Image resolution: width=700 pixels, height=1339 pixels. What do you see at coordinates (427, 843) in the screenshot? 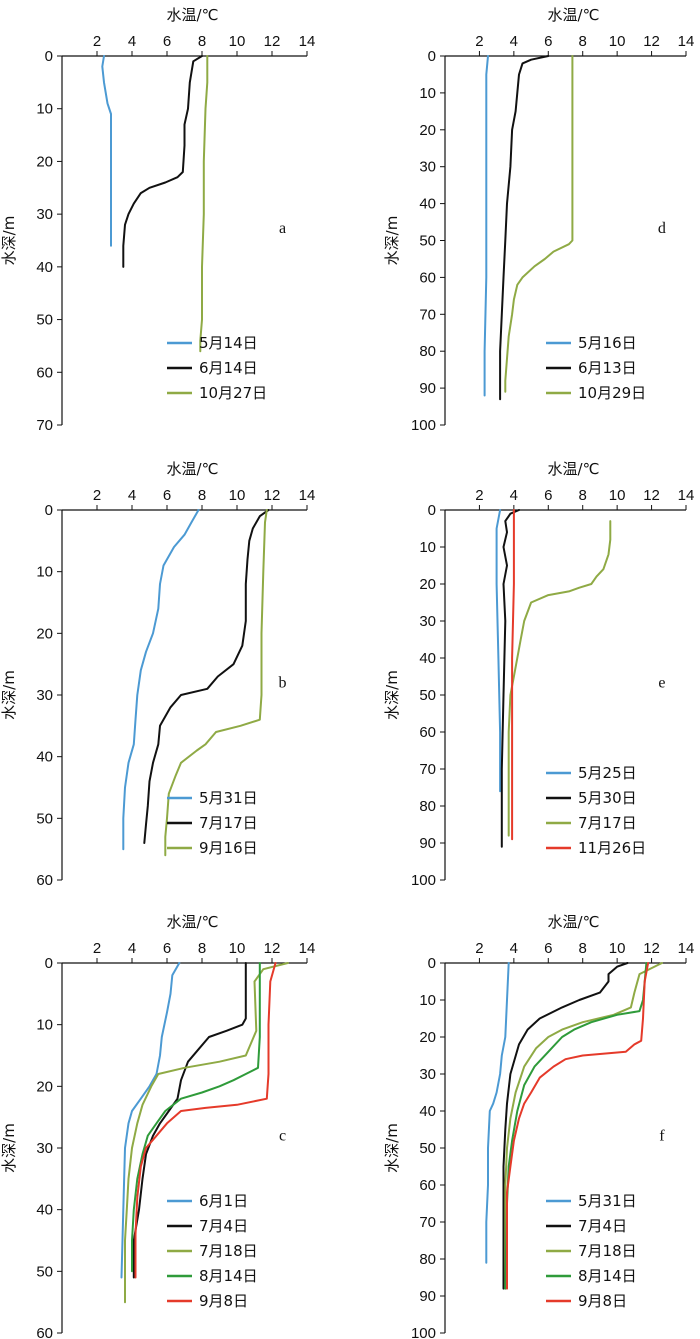
I see `y-tick-label: 90` at bounding box center [427, 843].